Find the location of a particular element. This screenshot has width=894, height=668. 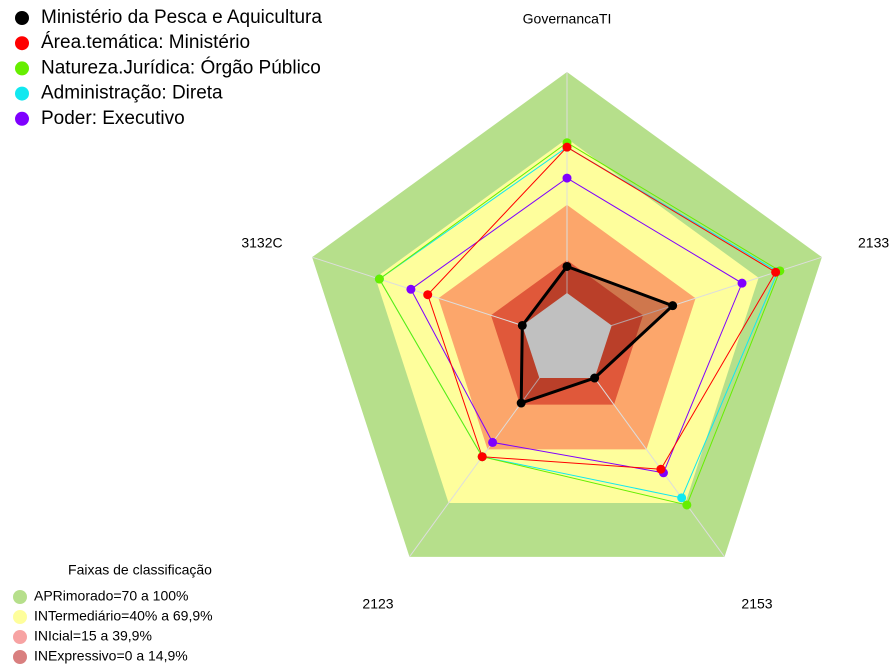

axis-label: 2123 is located at coordinates (377, 604).